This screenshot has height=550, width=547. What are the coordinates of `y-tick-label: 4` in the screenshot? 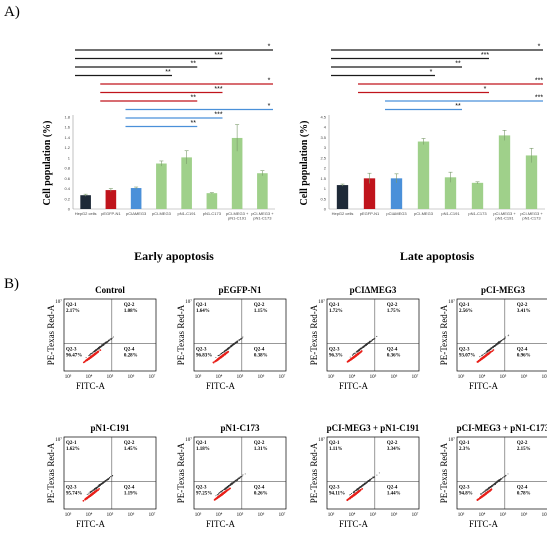 It's located at (325, 127).